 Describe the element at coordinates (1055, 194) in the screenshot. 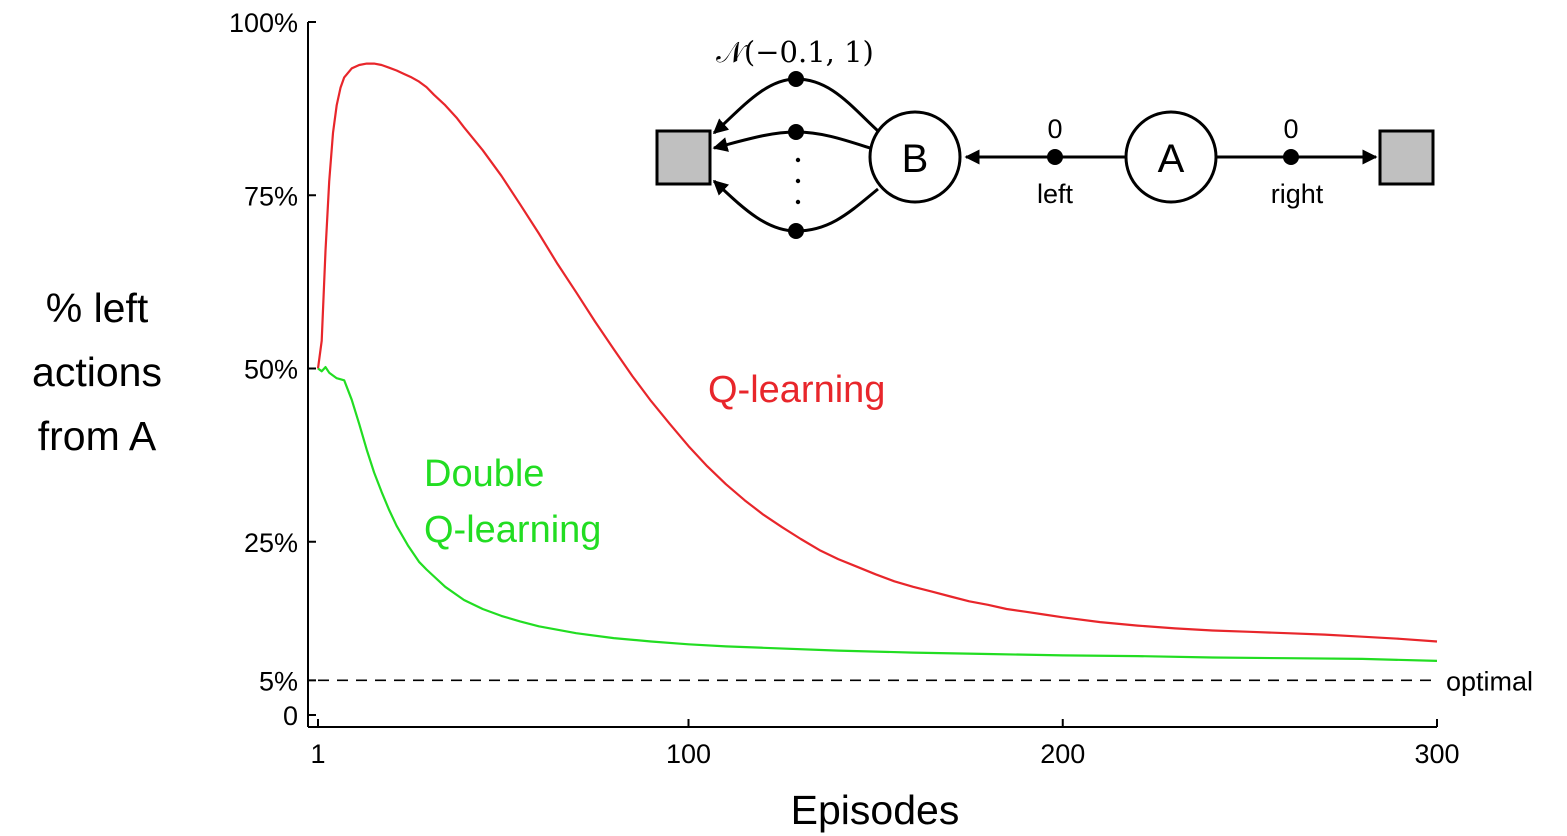

I see `left-action-label: left` at that location.